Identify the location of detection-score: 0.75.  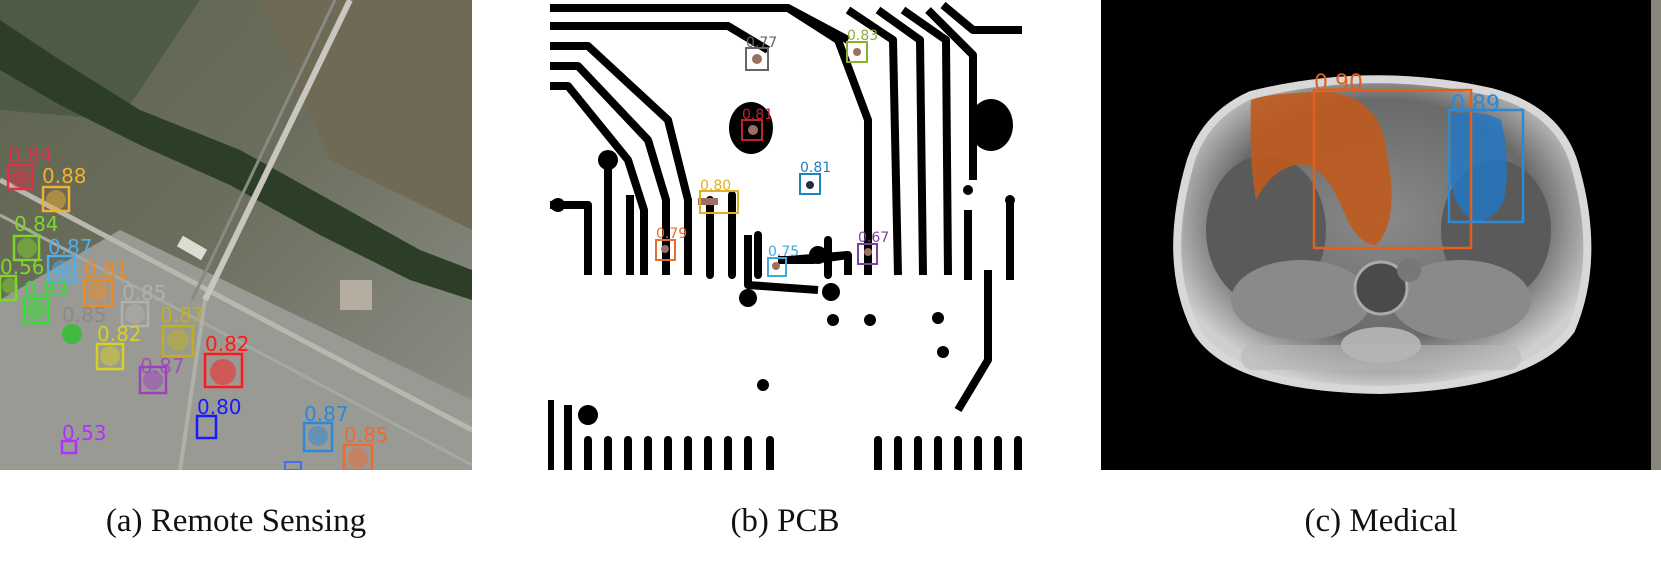
(783, 252).